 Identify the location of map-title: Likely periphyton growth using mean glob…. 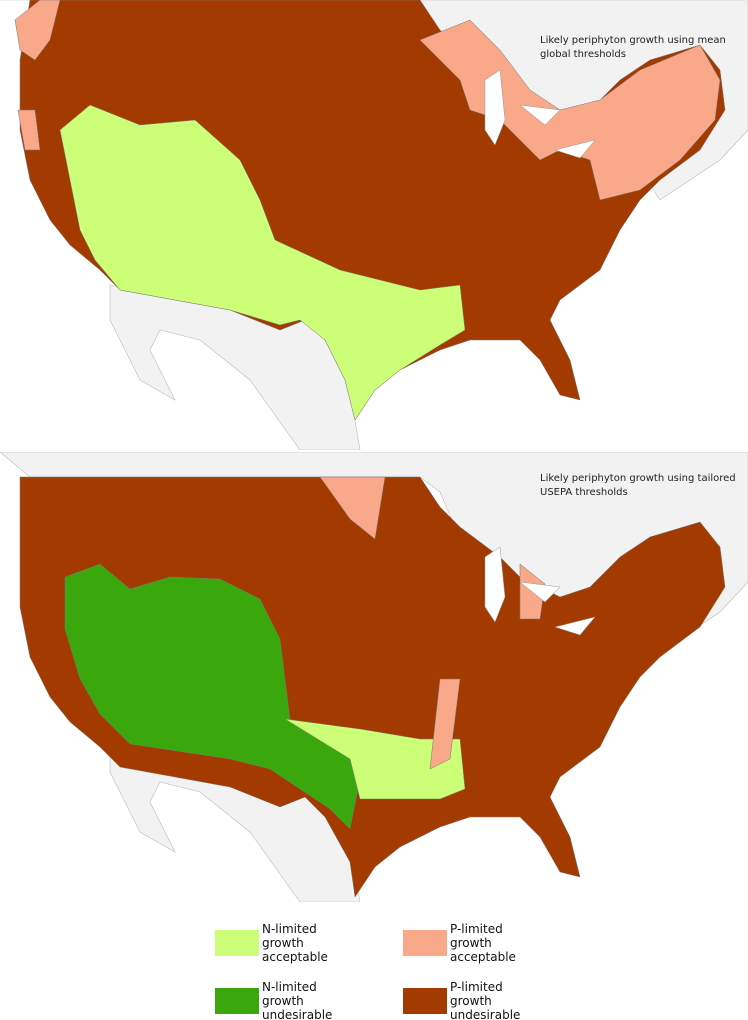
(633, 47).